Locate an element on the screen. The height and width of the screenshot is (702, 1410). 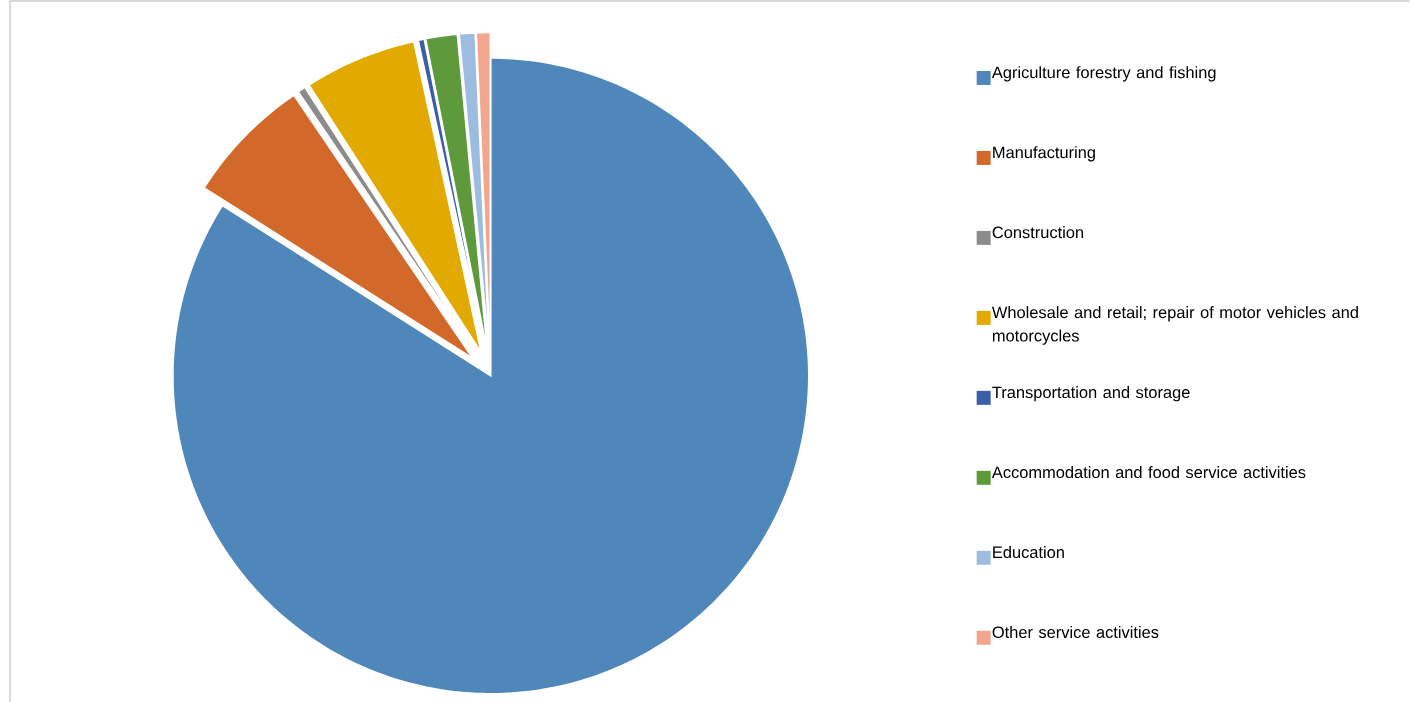
legend-label: Agriculture forestry and fishing is located at coordinates (1103, 74).